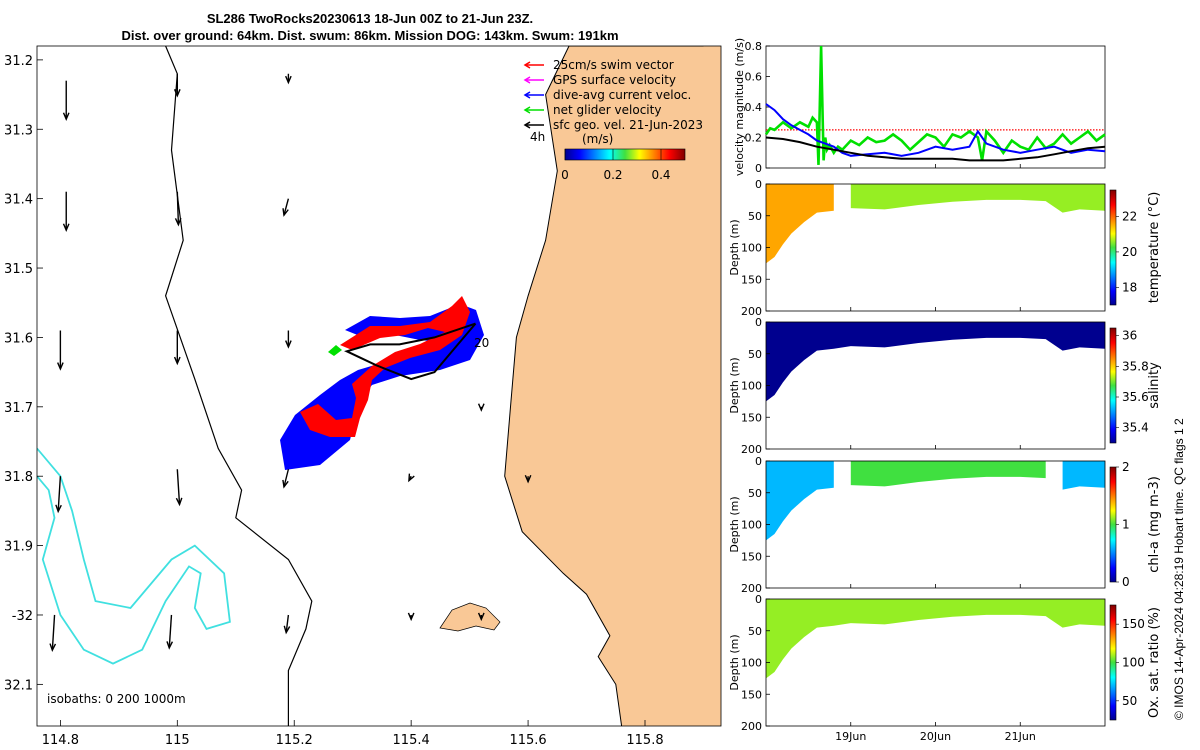  I want to click on colorbar-unit: (m/s), so click(597, 139).